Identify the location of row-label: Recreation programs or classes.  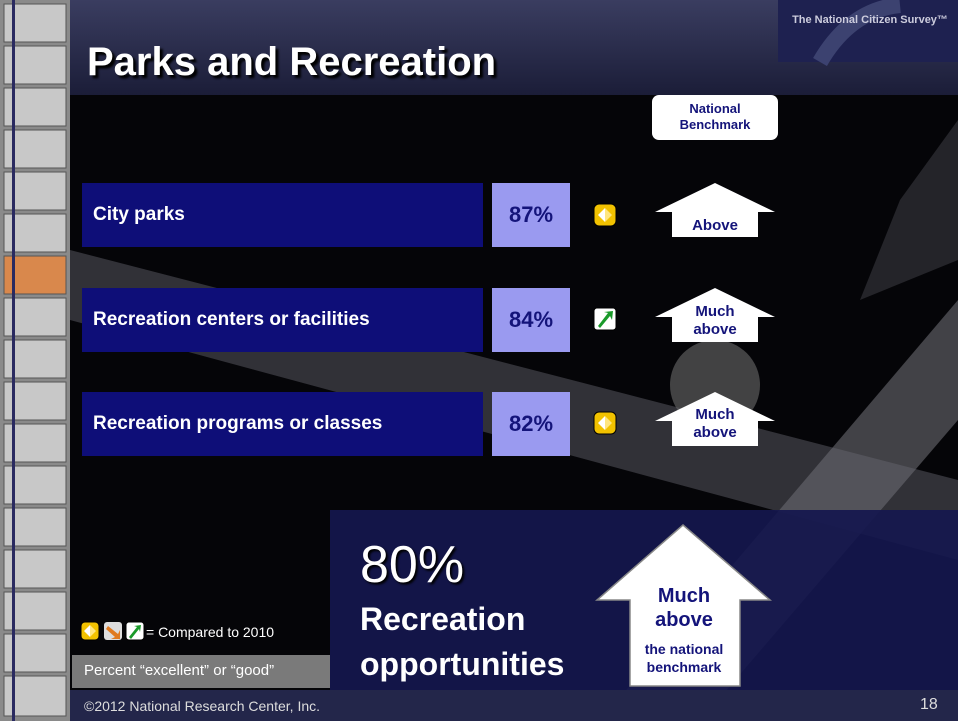
(282, 424).